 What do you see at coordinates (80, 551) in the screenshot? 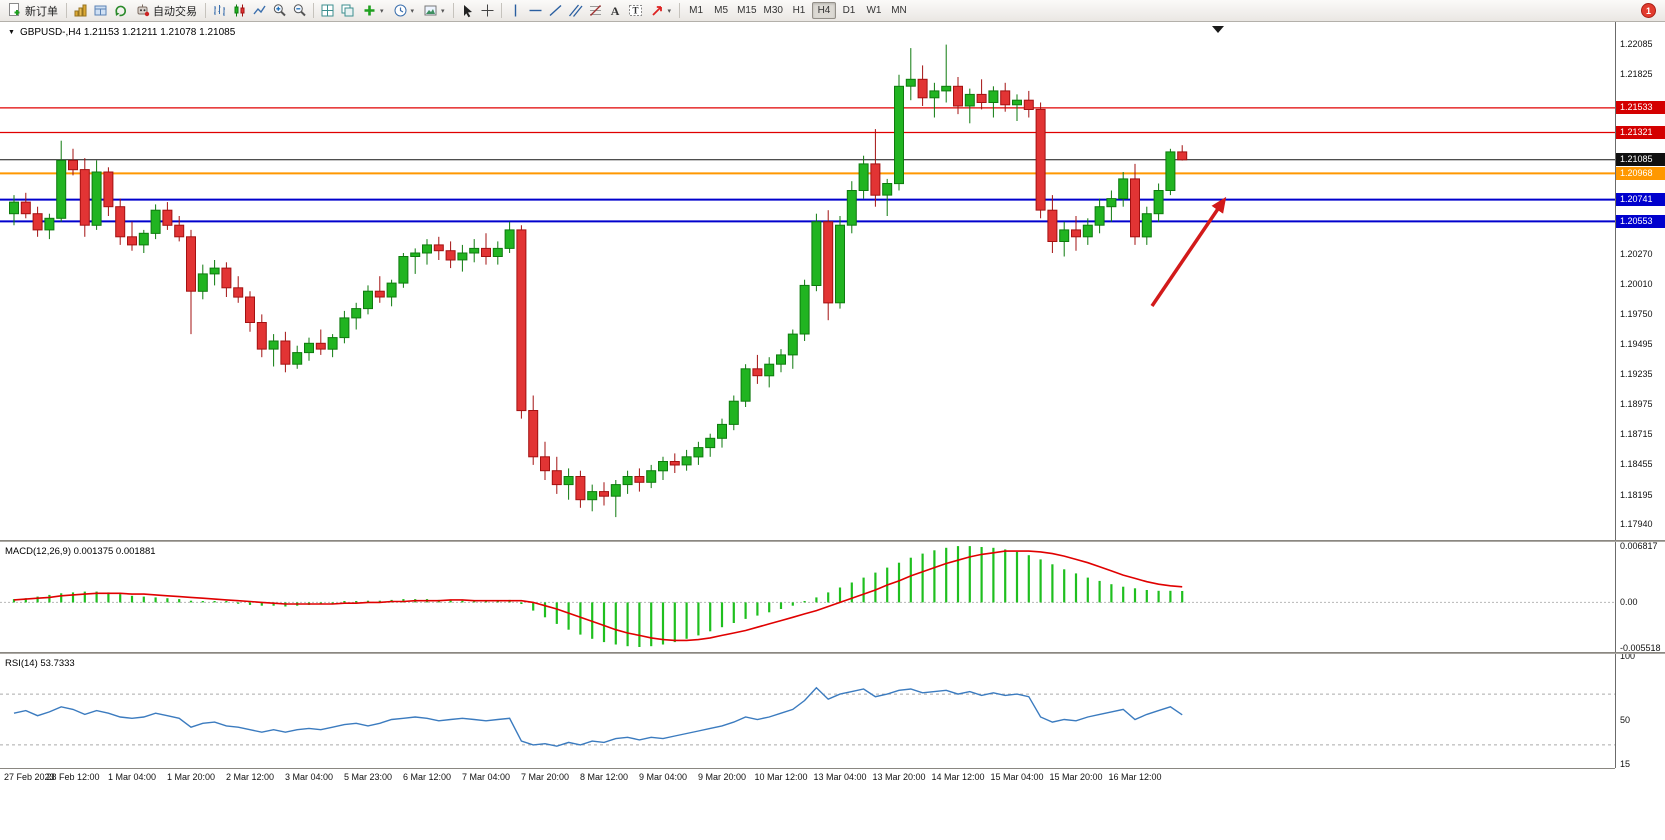
I see `macd-label: MACD(12,26,9) 0.001375 0.001881` at bounding box center [80, 551].